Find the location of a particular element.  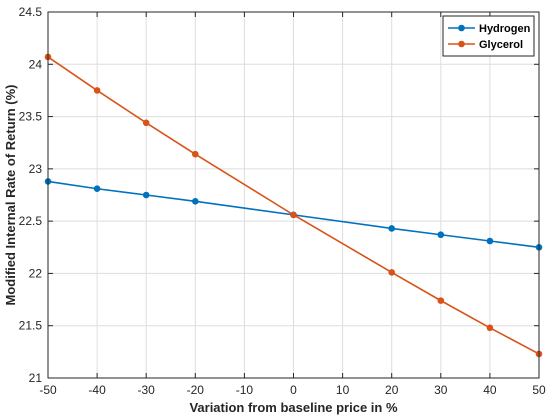

x-tick-label: 30 is located at coordinates (441, 390).